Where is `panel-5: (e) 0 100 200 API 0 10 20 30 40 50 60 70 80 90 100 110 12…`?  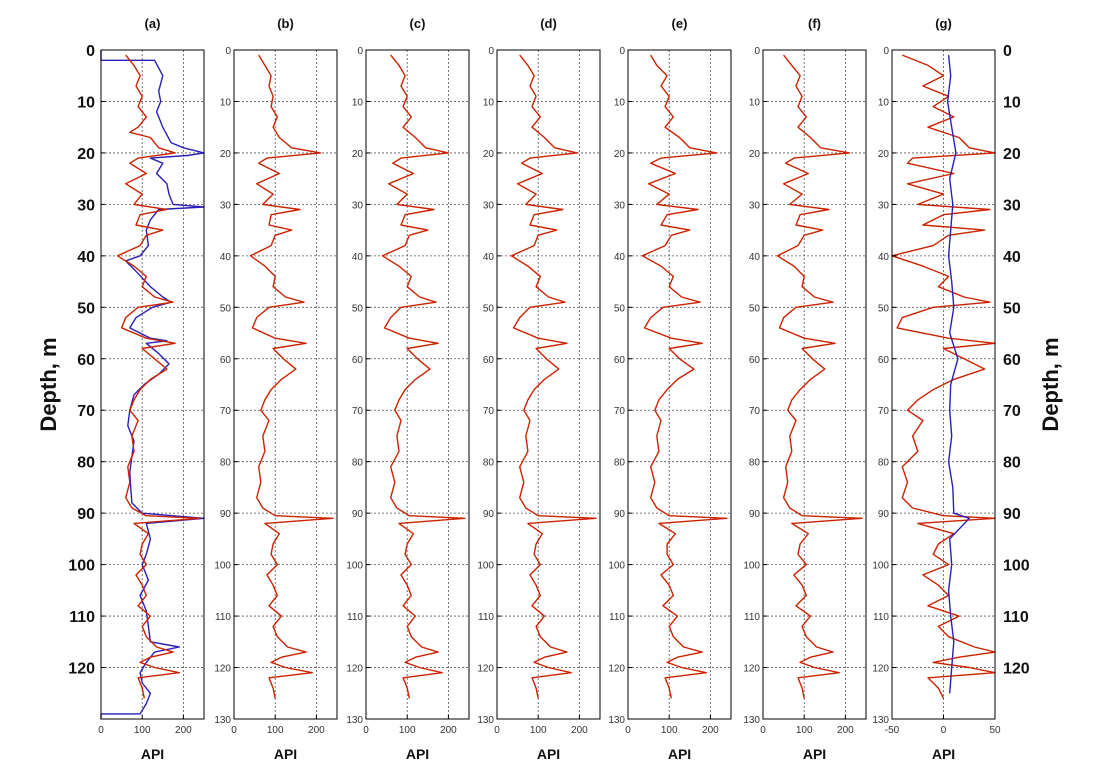 panel-5: (e) 0 100 200 API 0 10 20 30 40 50 60 70 80 90 100 110 12… is located at coordinates (670, 389).